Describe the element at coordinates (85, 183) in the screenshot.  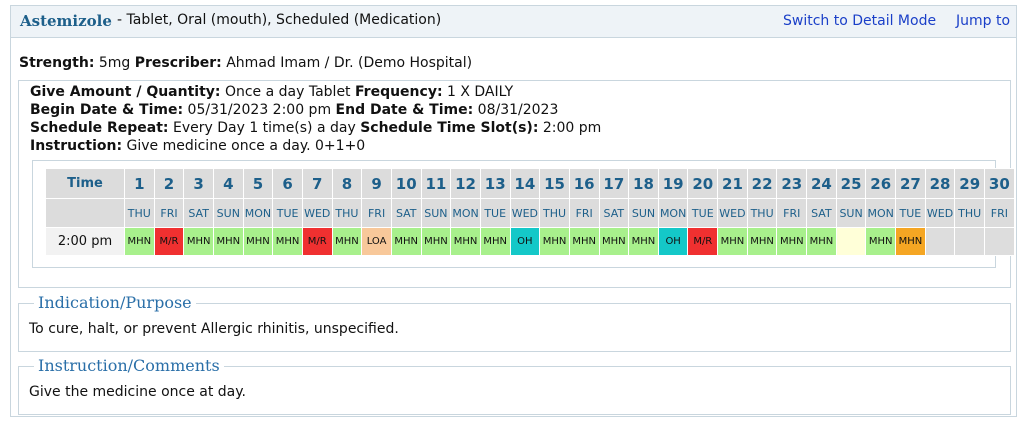
I see `time-header: Time` at that location.